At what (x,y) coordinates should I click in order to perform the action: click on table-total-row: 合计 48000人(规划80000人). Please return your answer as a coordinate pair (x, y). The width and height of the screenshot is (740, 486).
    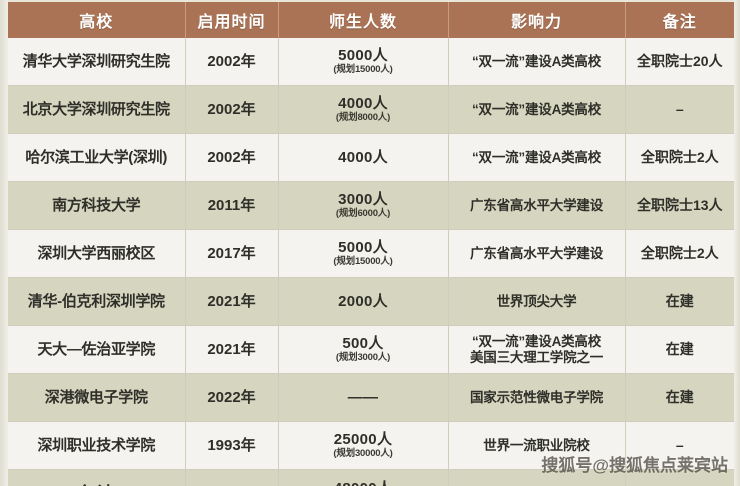
    Looking at the image, I should click on (371, 477).